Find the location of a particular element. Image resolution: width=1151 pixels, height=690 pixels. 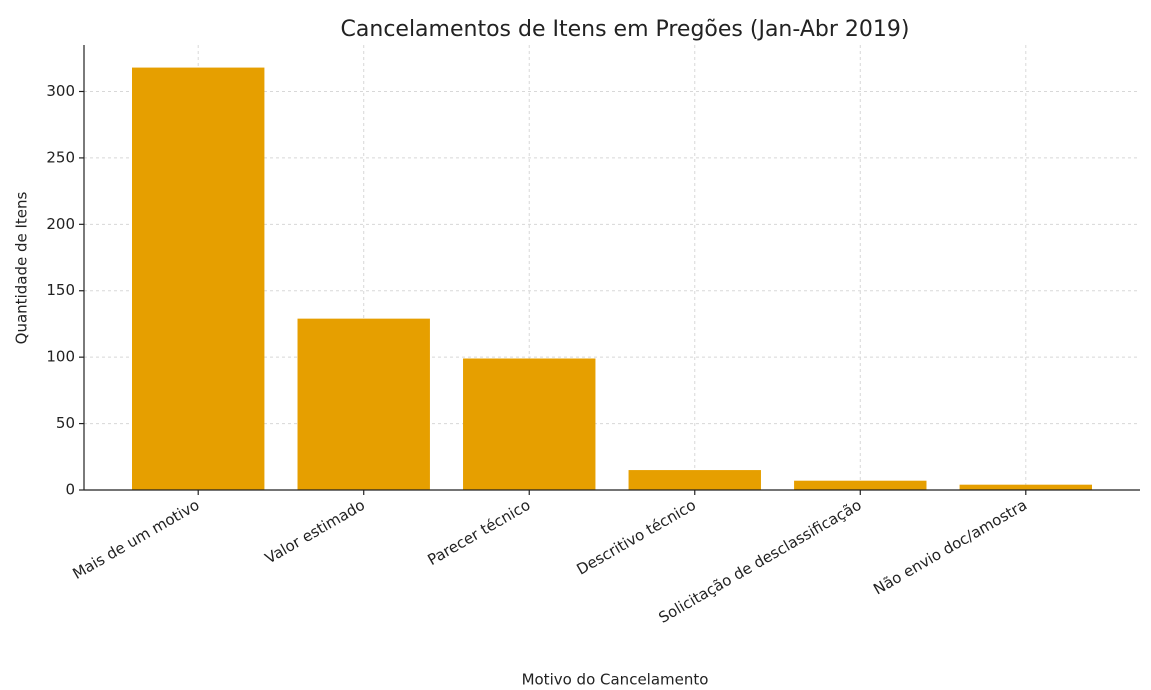

x-tick-label: Valor estimado is located at coordinates (315, 532).